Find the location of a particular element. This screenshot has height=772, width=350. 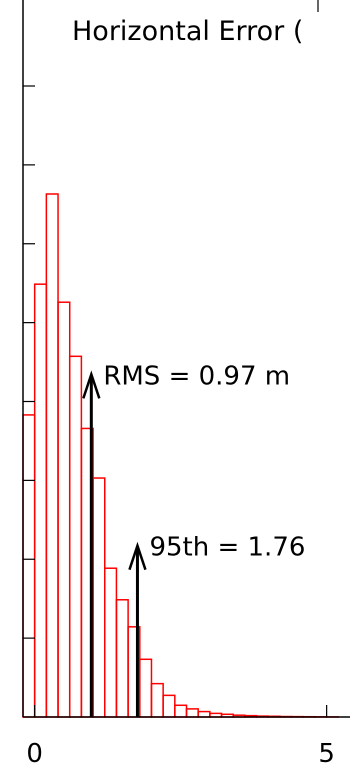

x-tick-label: 0 is located at coordinates (34, 754).